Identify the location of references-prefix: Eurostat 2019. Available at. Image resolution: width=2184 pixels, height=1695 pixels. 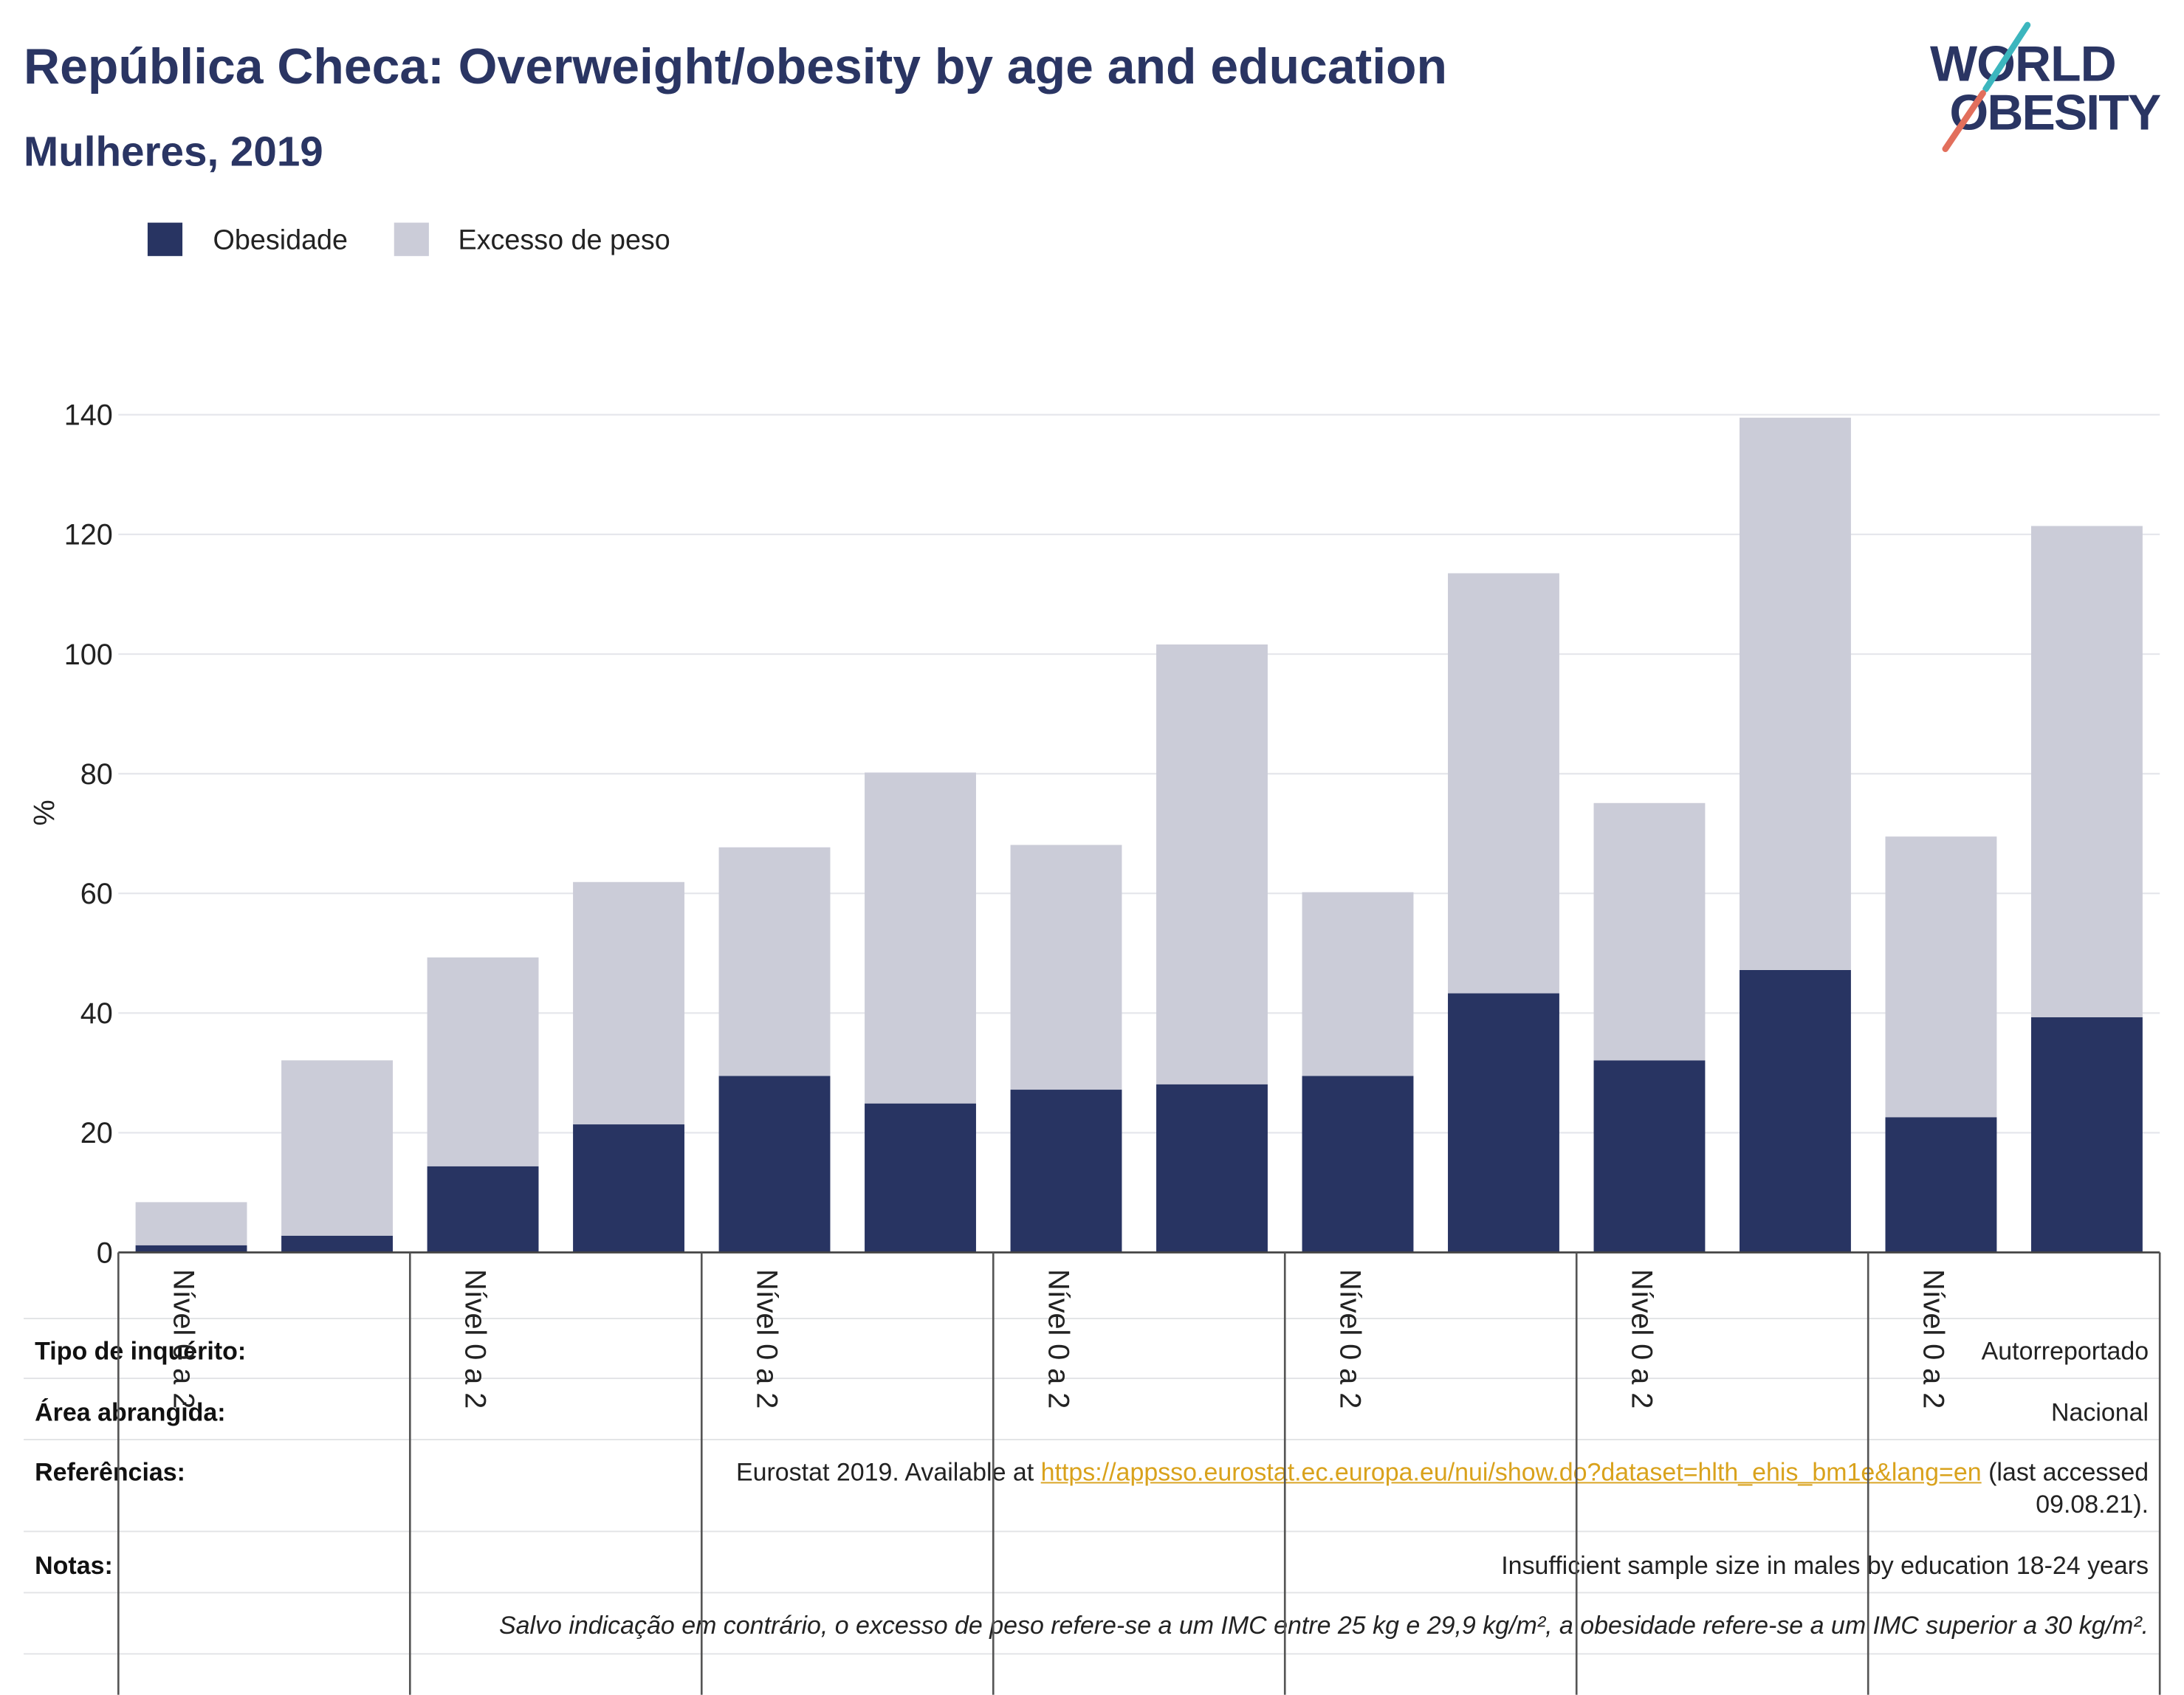
(888, 1472).